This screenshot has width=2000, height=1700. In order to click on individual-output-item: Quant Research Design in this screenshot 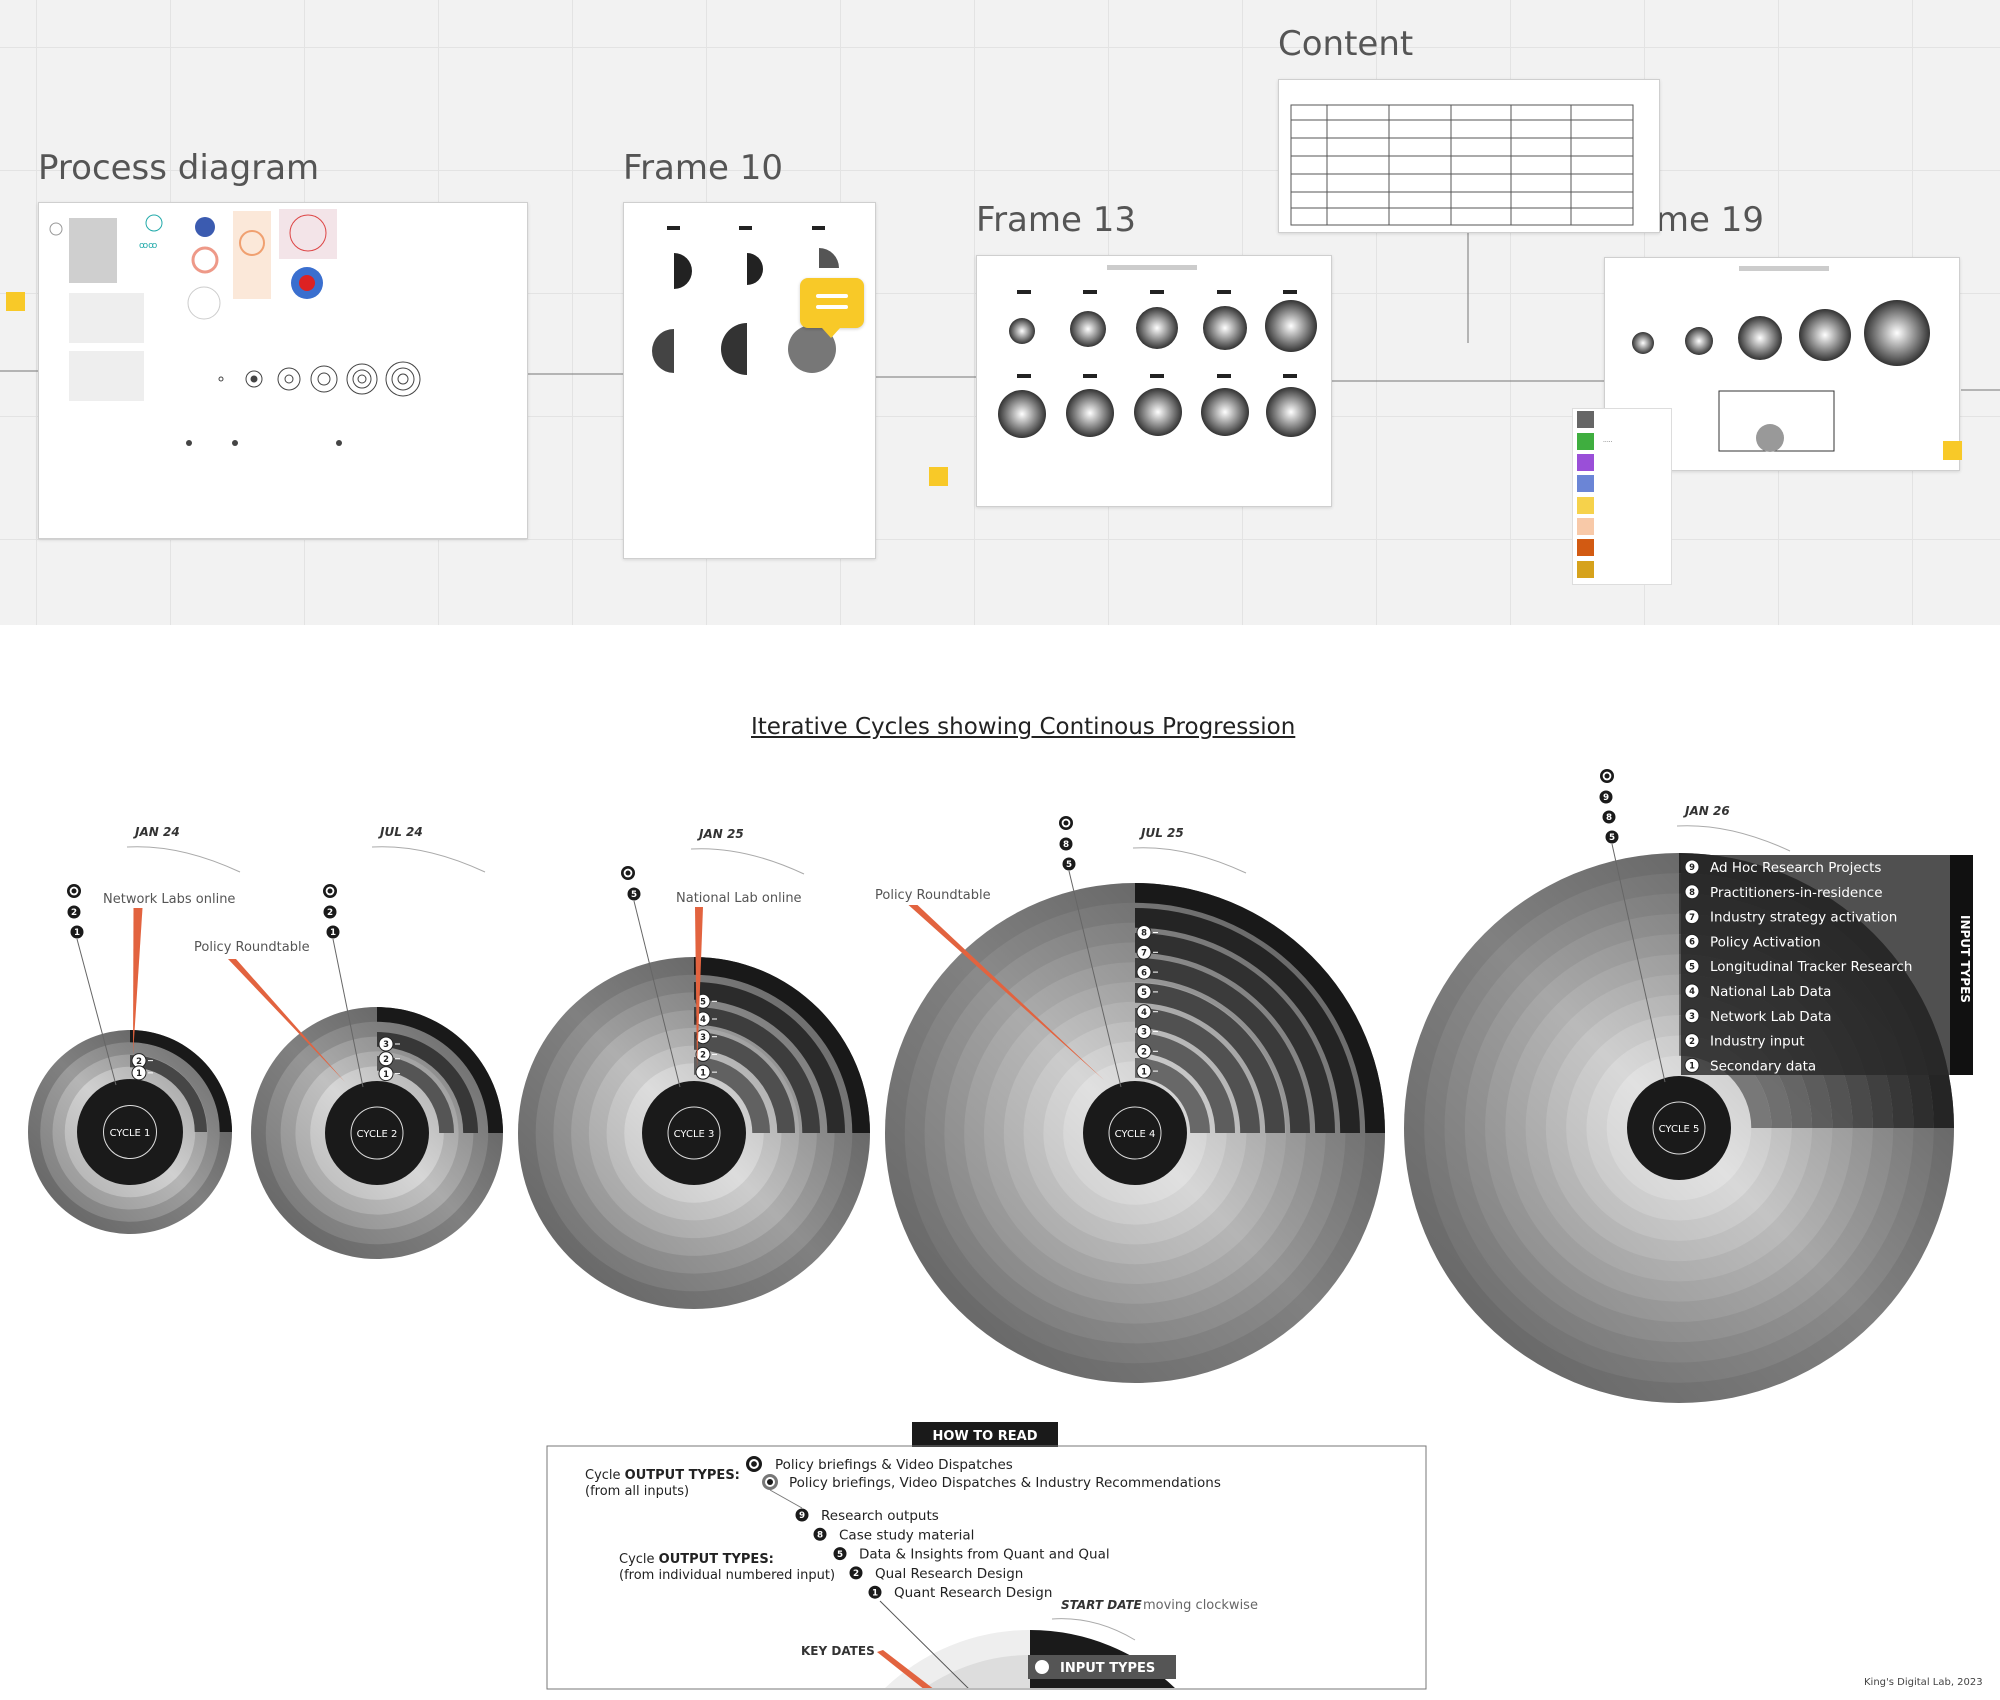, I will do `click(973, 1593)`.